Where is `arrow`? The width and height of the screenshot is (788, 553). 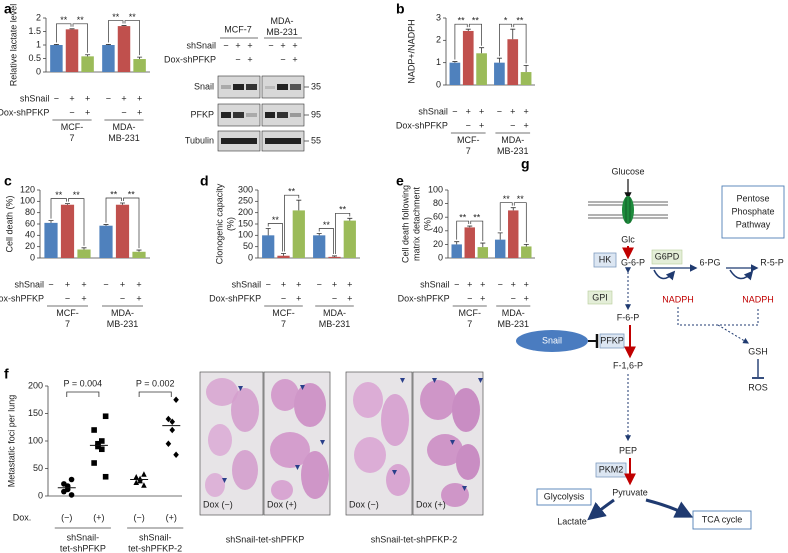
arrow is located at coordinates (664, 275).